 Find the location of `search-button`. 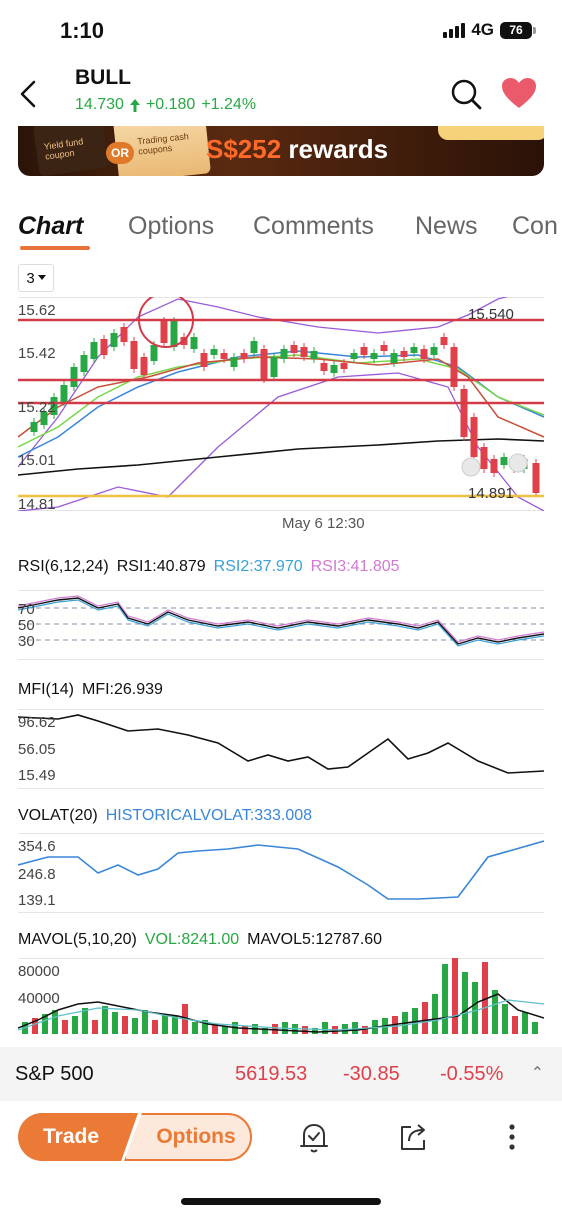

search-button is located at coordinates (466, 94).